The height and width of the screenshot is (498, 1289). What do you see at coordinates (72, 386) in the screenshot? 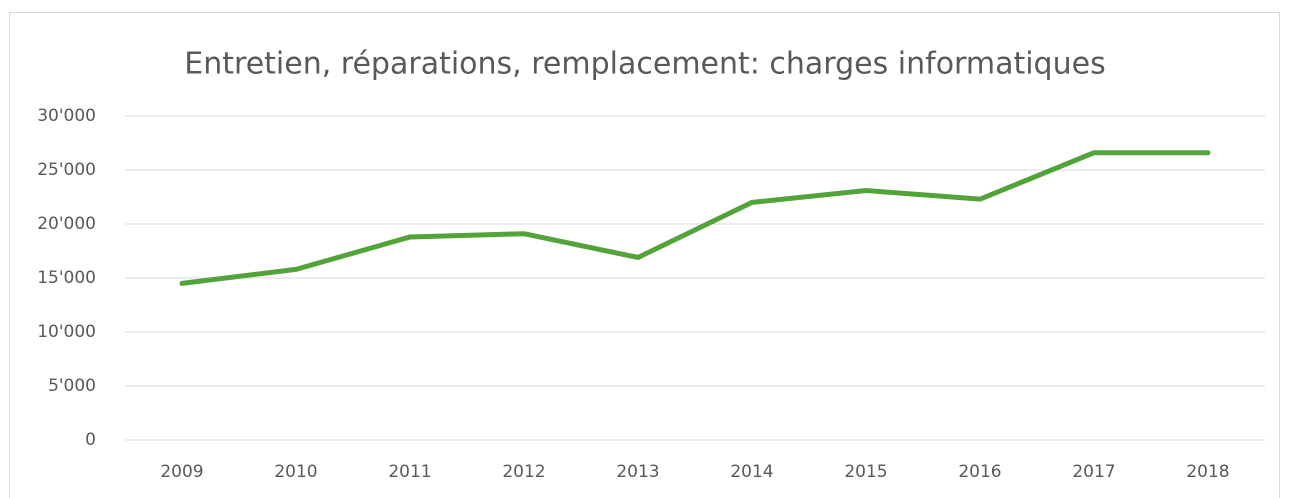
I see `y-tick-label: 5'000` at bounding box center [72, 386].